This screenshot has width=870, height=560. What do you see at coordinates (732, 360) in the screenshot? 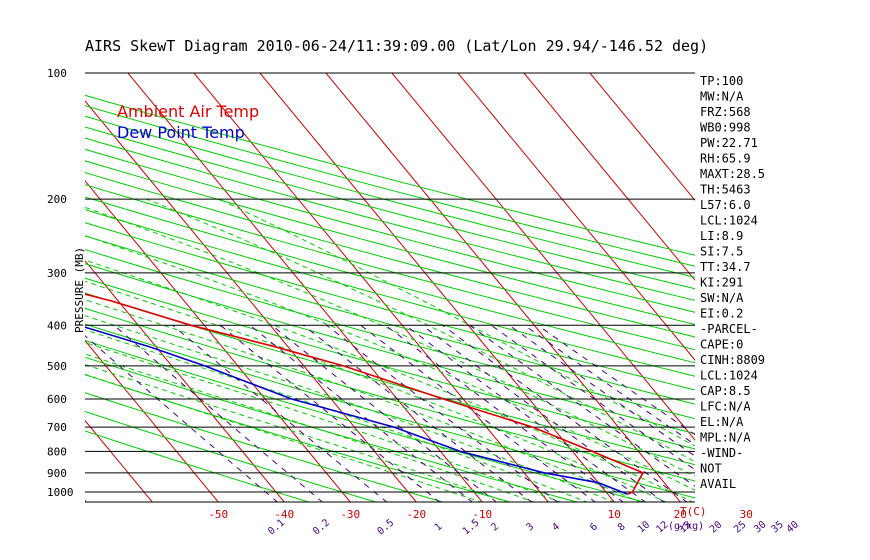
I see `index-item: CINH:8809` at bounding box center [732, 360].